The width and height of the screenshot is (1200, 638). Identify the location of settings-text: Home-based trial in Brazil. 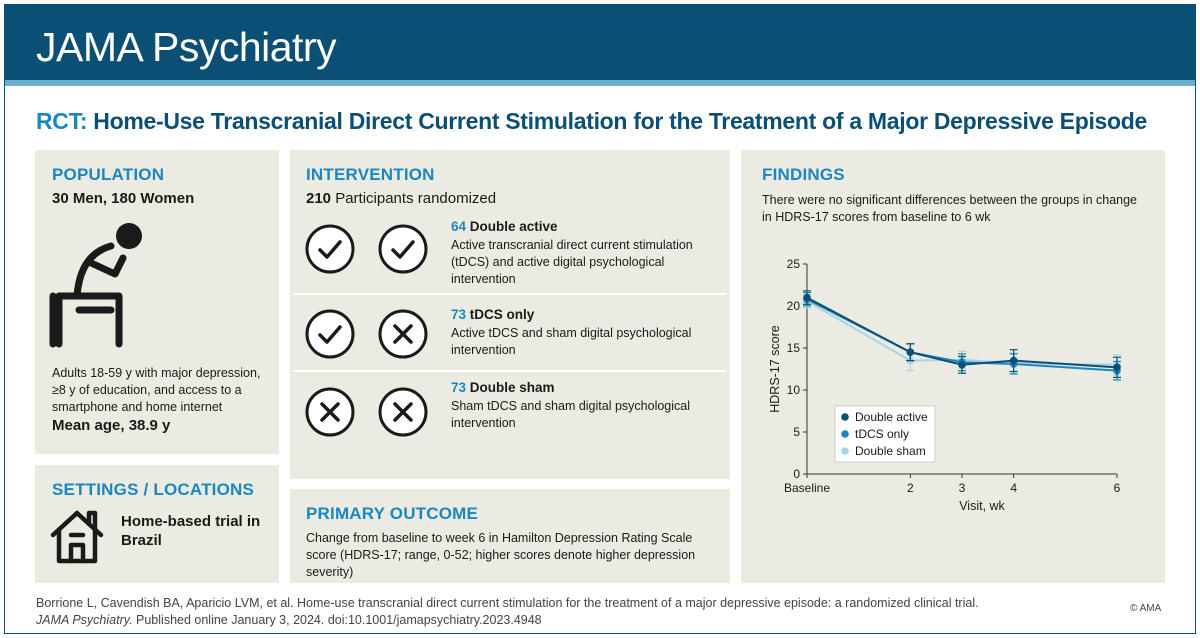
(191, 531).